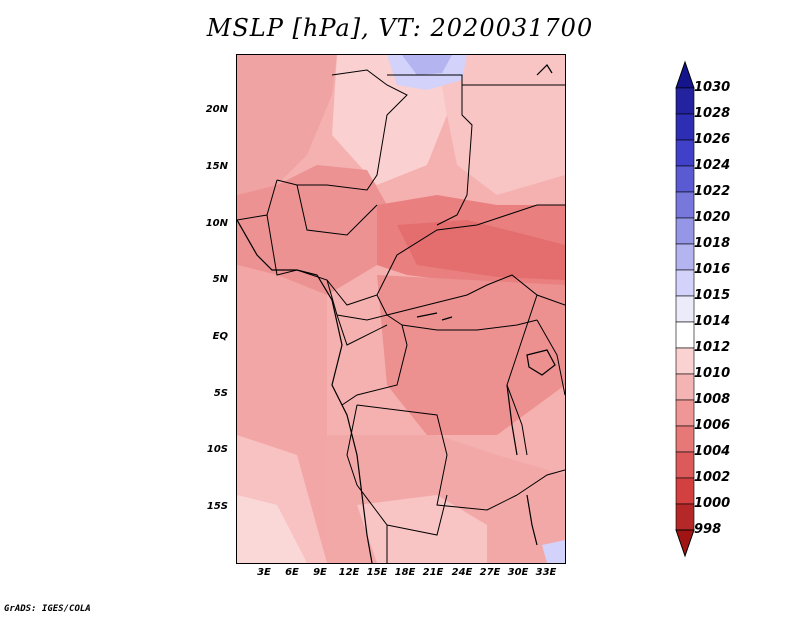 This screenshot has height=618, width=800. Describe the element at coordinates (430, 150) in the screenshot. I see `border-libya-chad` at that location.